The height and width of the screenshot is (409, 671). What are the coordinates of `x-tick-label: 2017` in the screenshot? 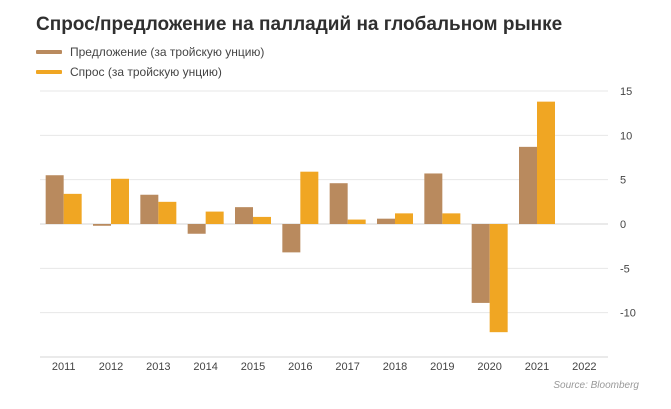 It's located at (347, 367).